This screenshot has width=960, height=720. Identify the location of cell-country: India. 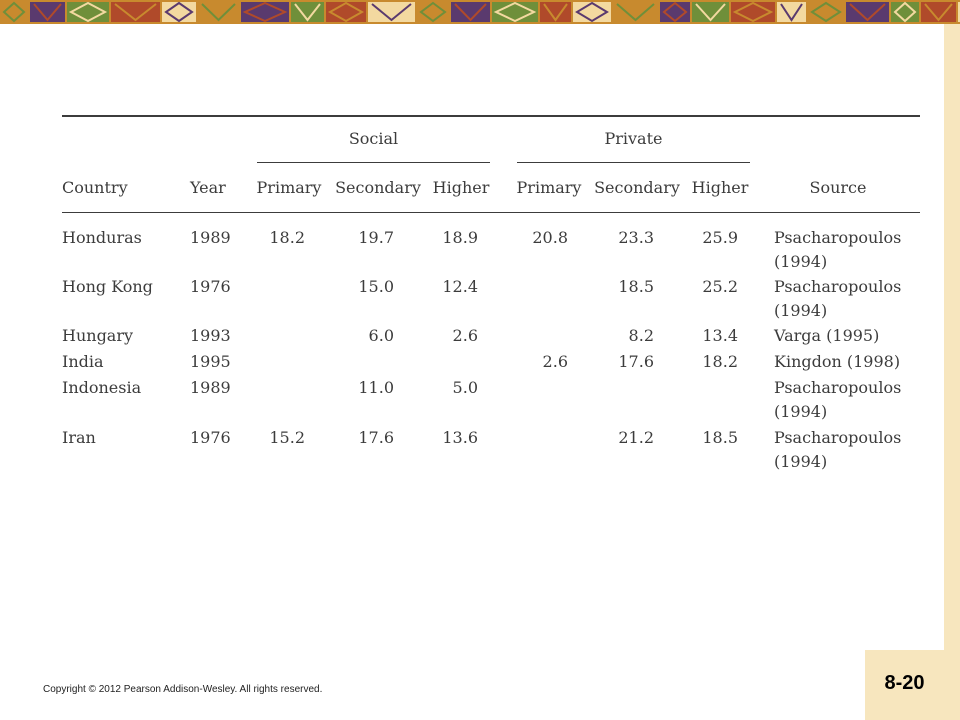
(83, 361).